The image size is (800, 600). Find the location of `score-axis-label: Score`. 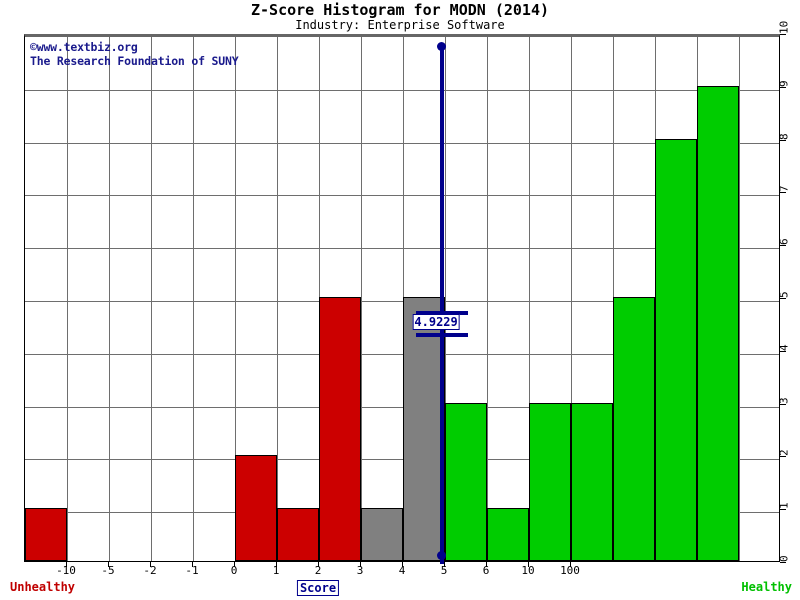

score-axis-label: Score is located at coordinates (318, 588).